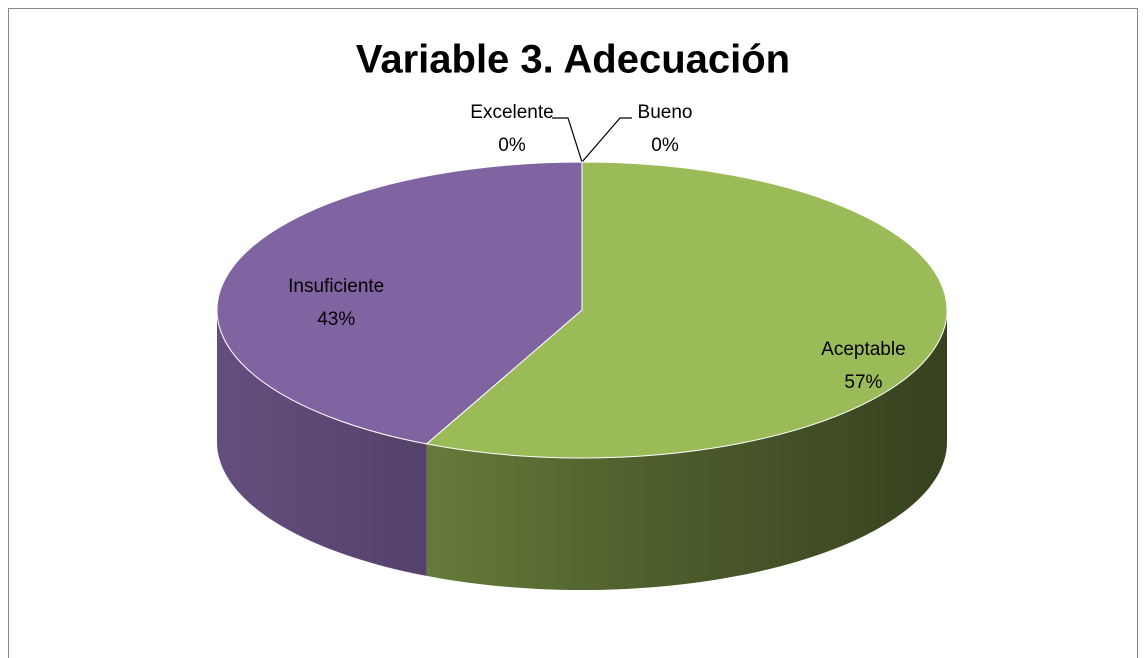 This screenshot has height=658, width=1147. I want to click on slice, so click(399, 303).